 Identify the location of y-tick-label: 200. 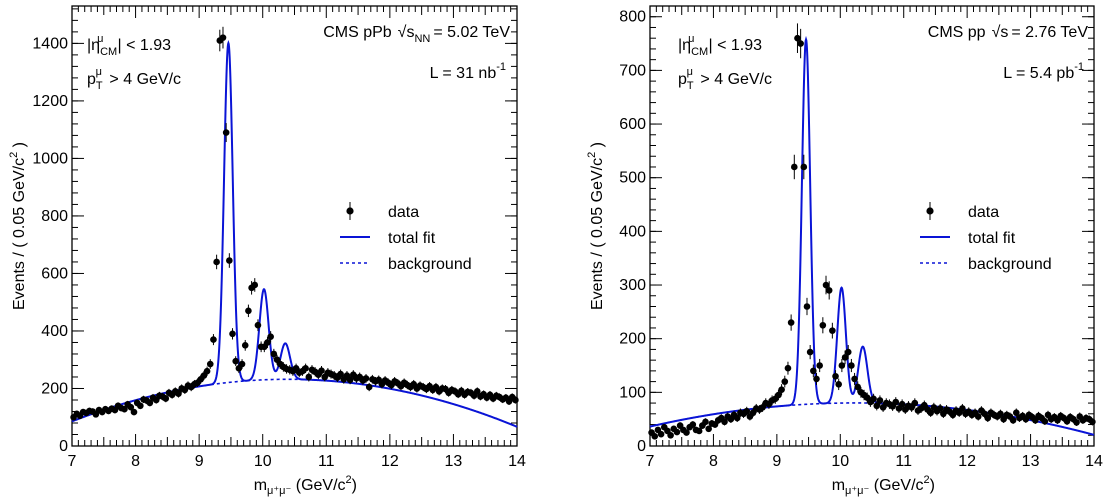
(54, 388).